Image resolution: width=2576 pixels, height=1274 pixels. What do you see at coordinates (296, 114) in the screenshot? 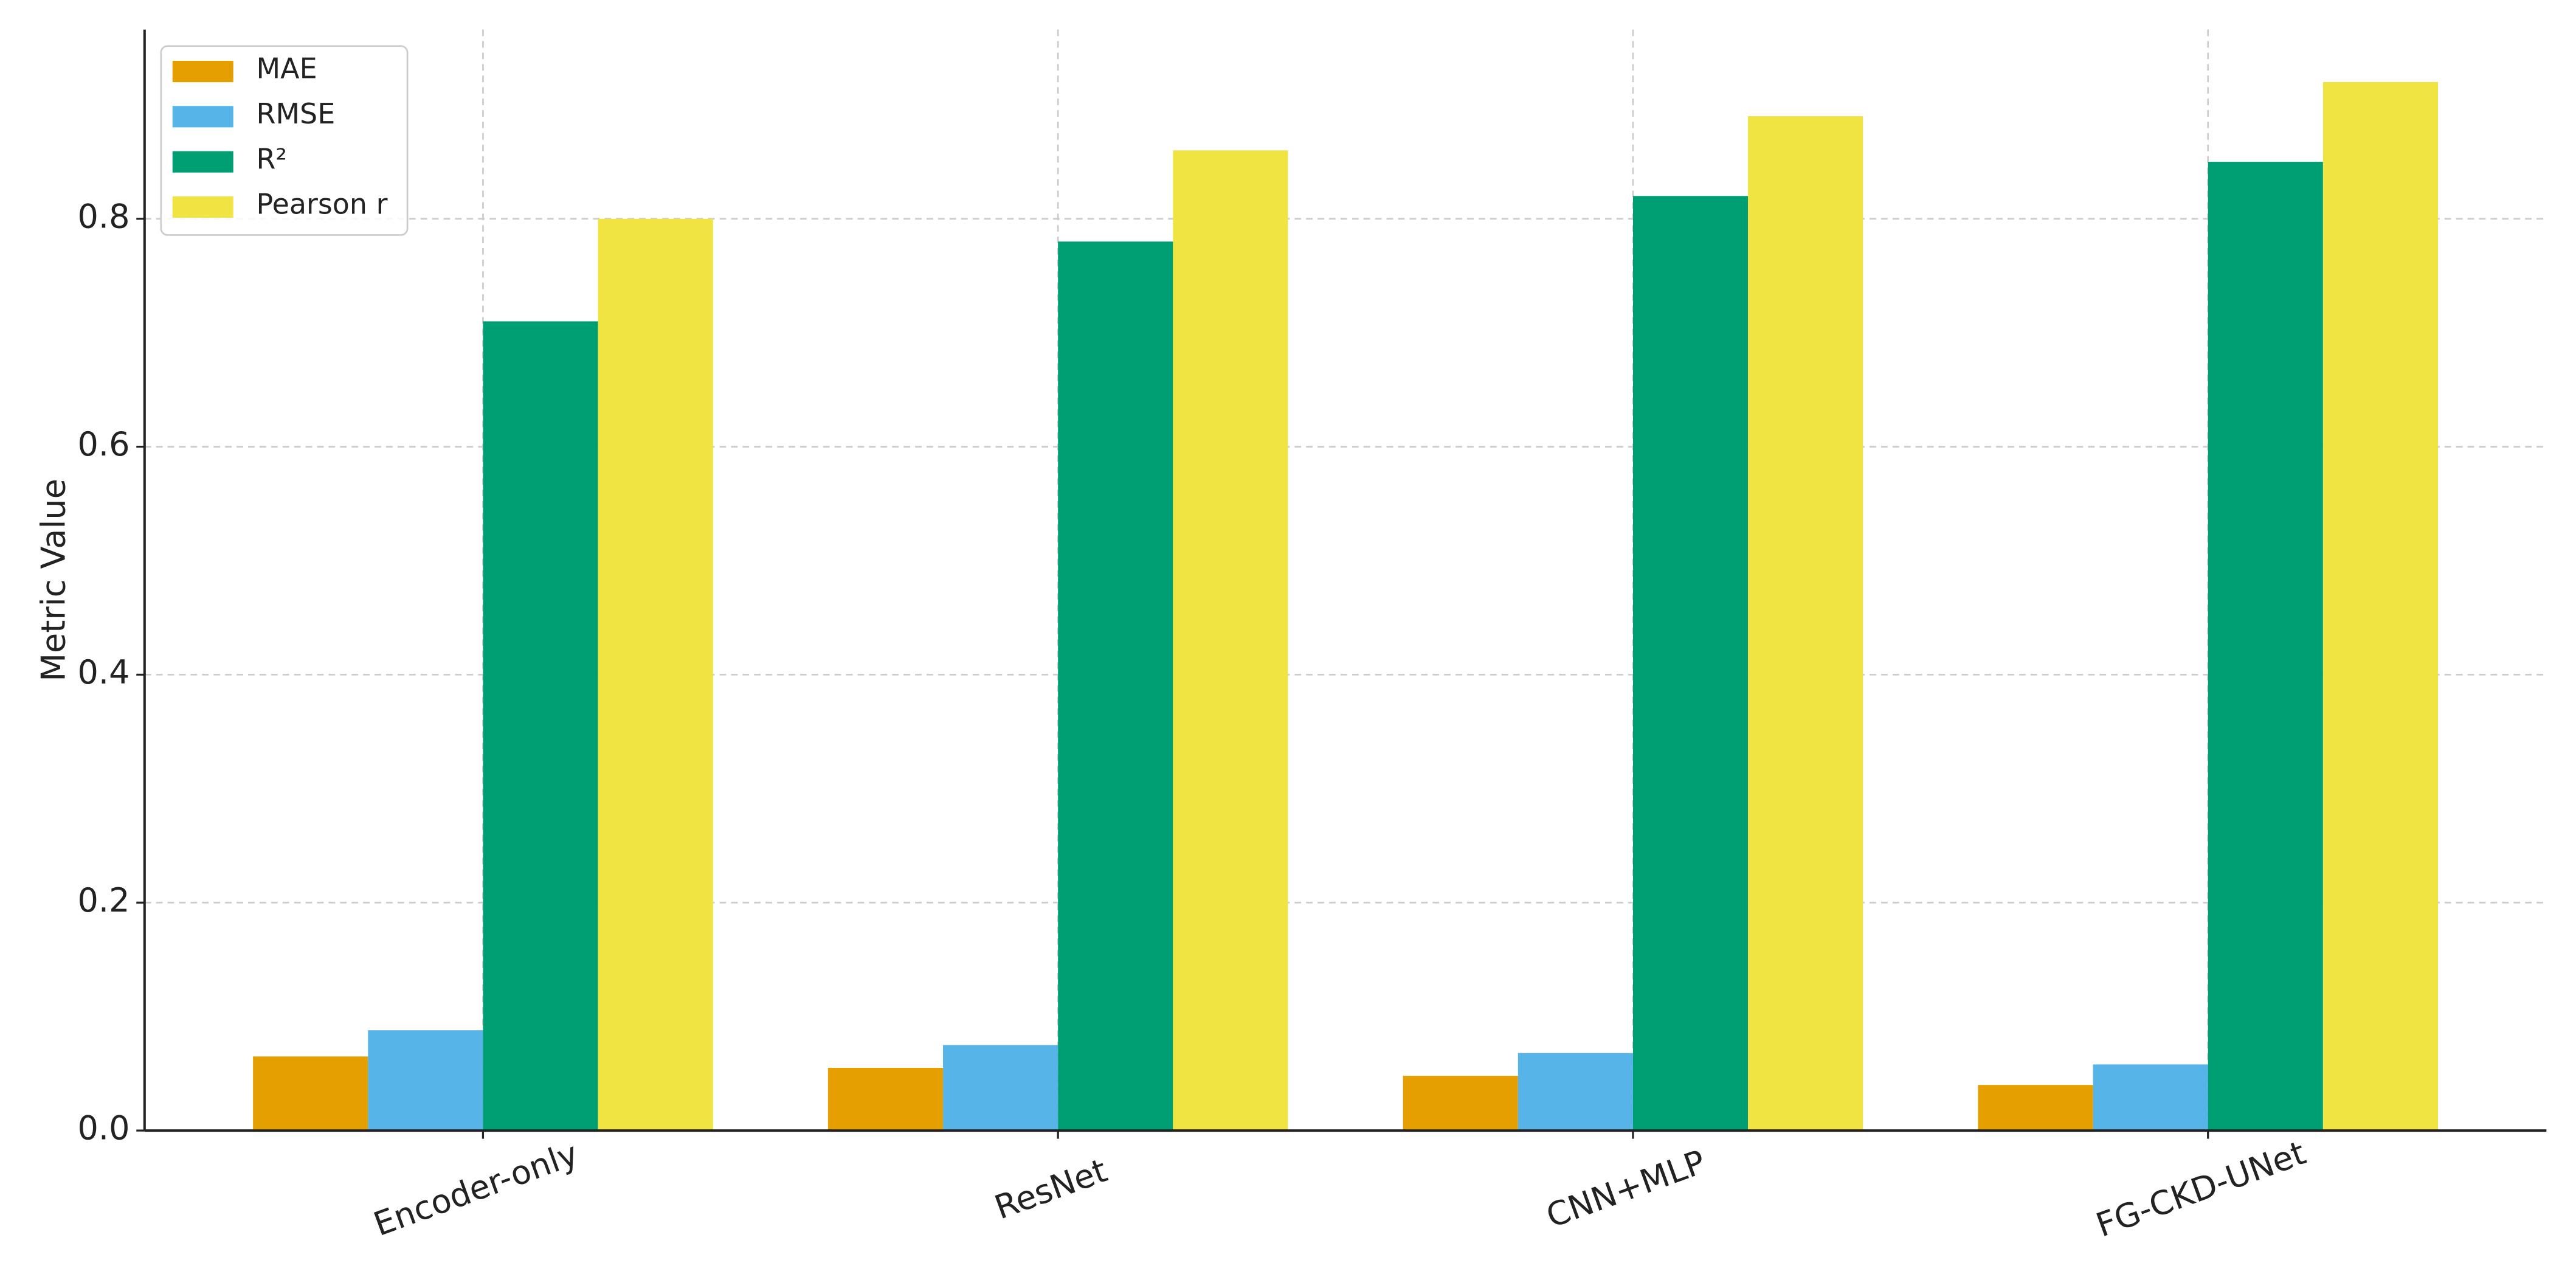
I see `legend-label: RMSE` at bounding box center [296, 114].